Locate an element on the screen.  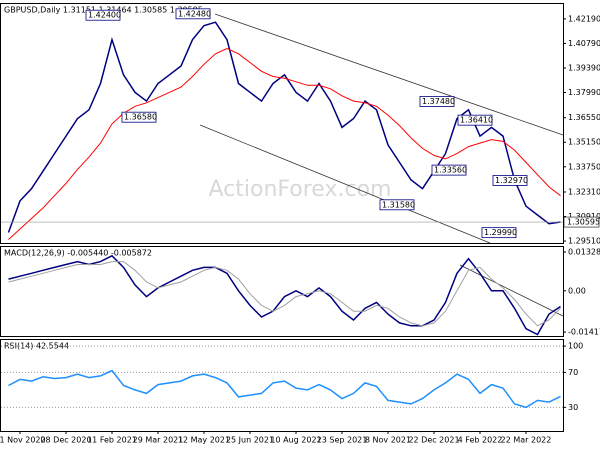
y-tick-label: -0.014173 is located at coordinates (584, 332).